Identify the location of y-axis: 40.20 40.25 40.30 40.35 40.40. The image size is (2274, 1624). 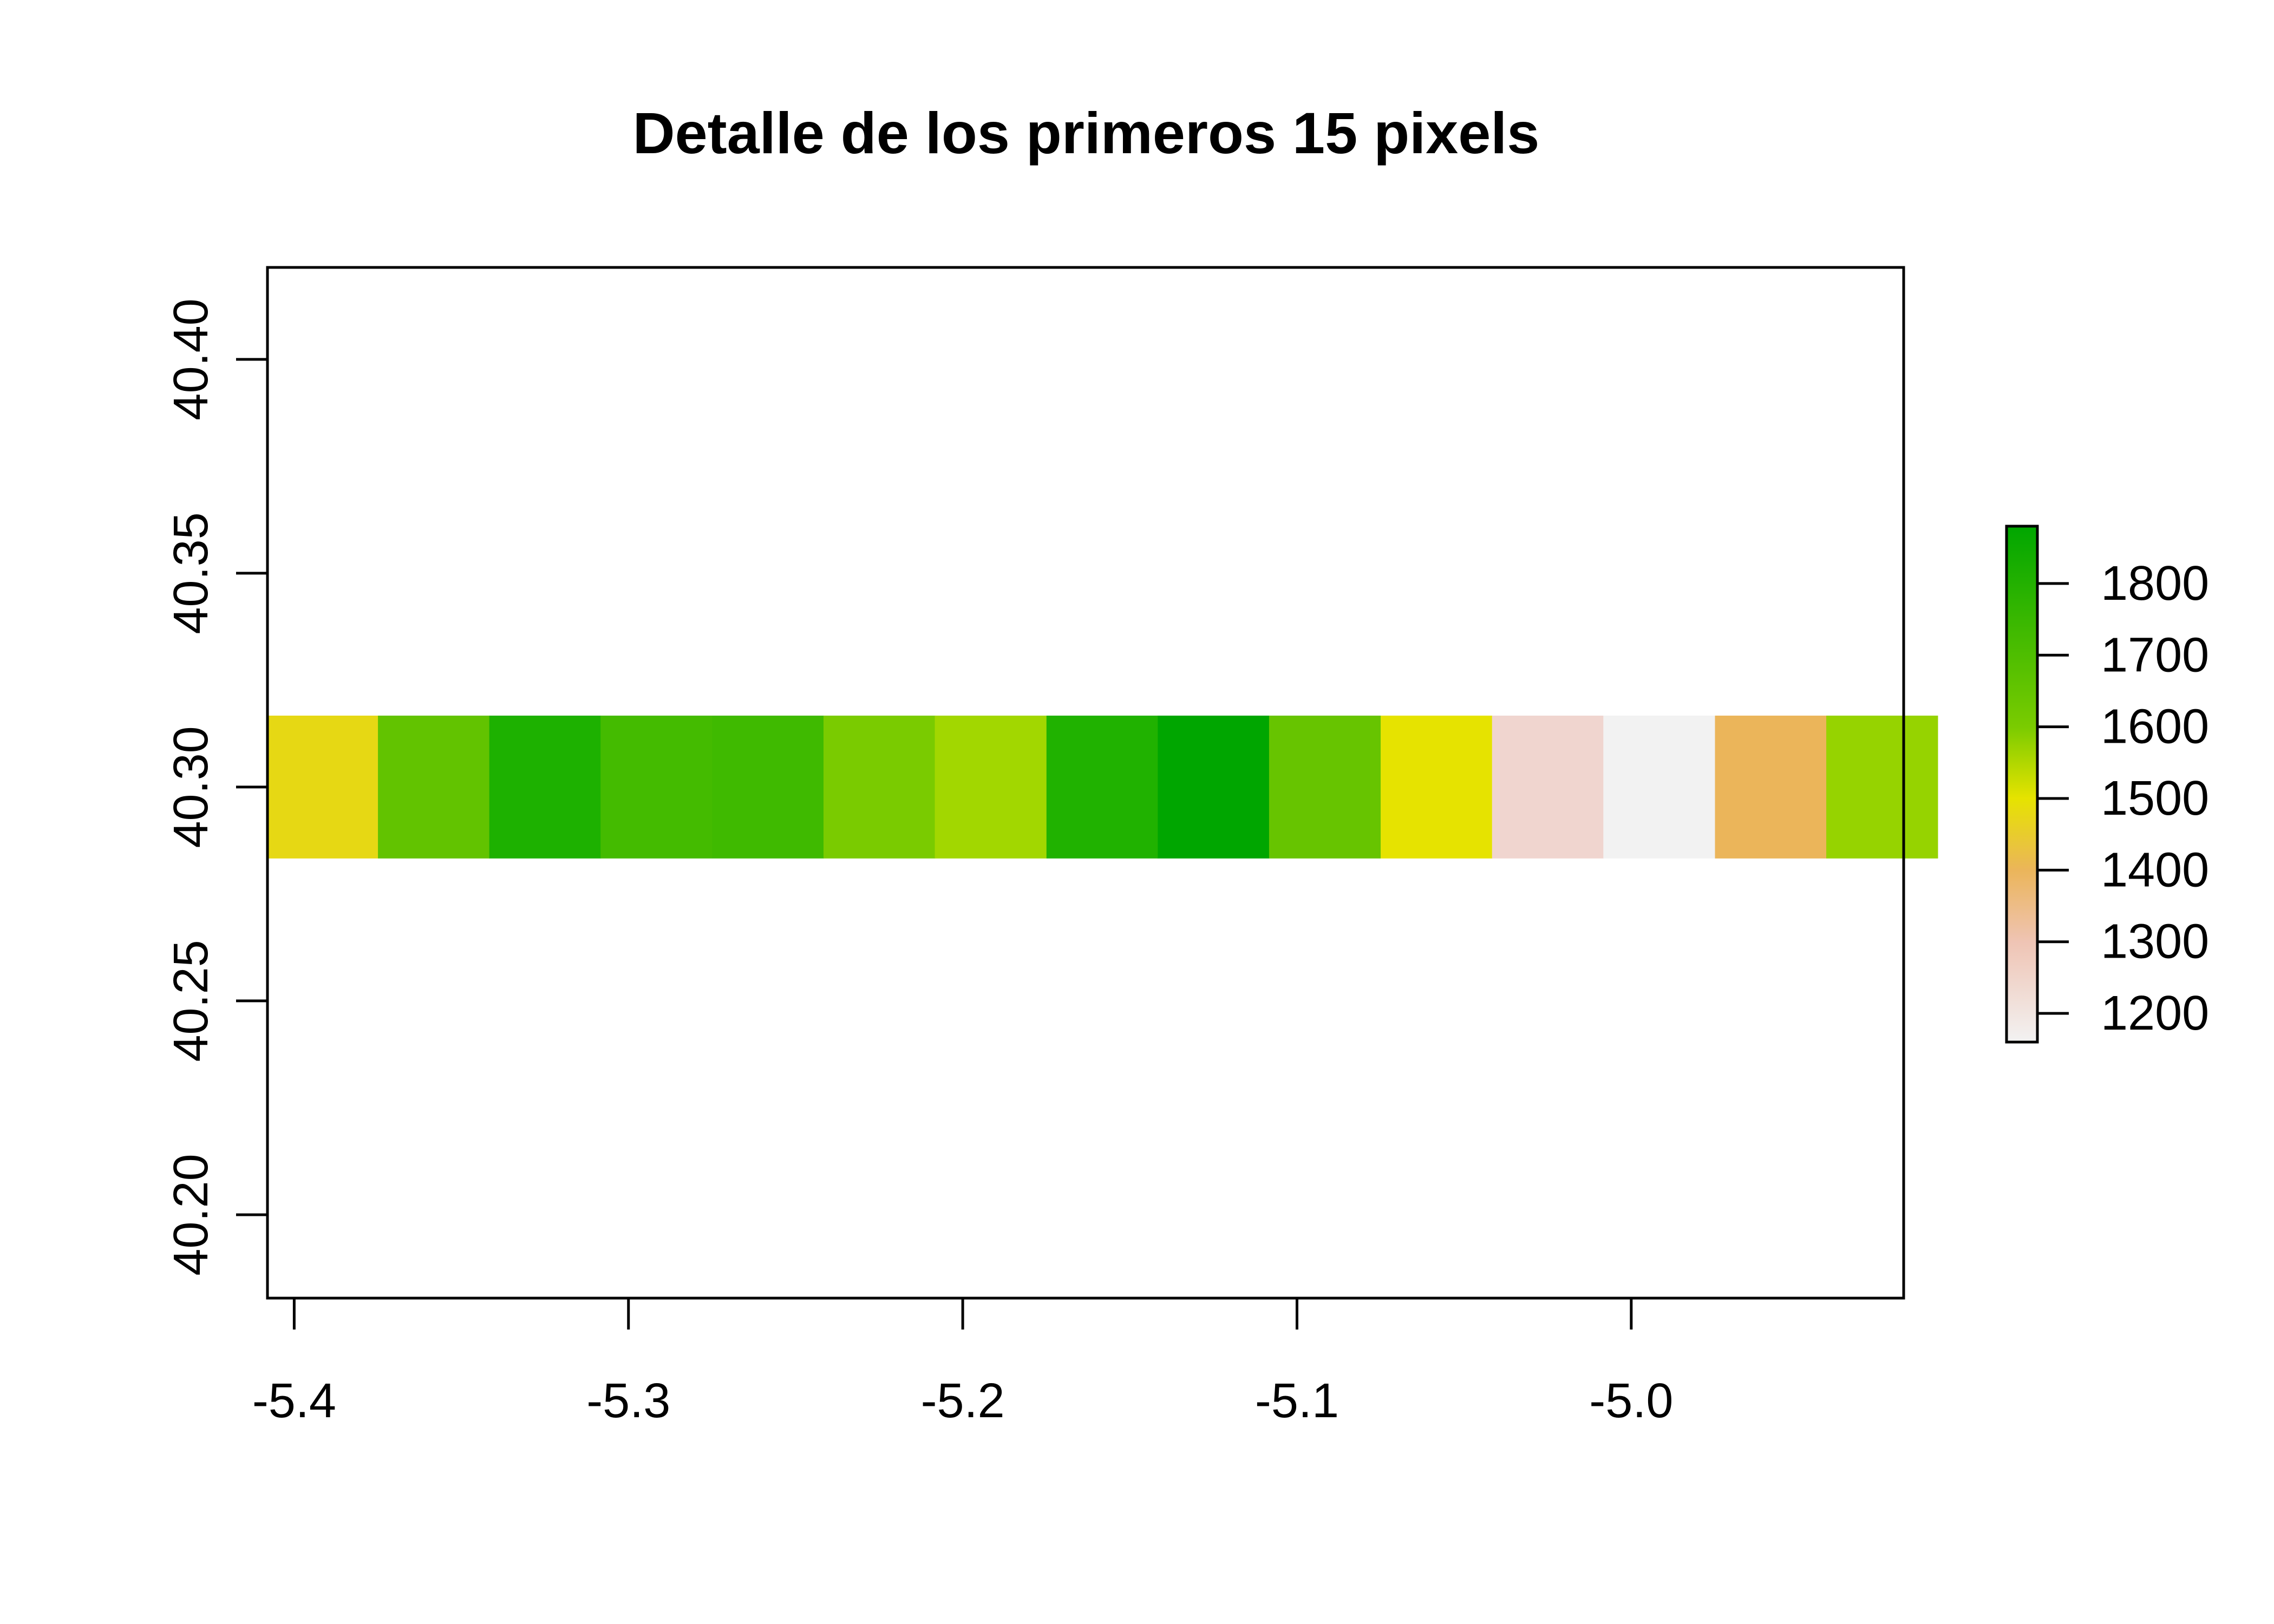
(217, 787).